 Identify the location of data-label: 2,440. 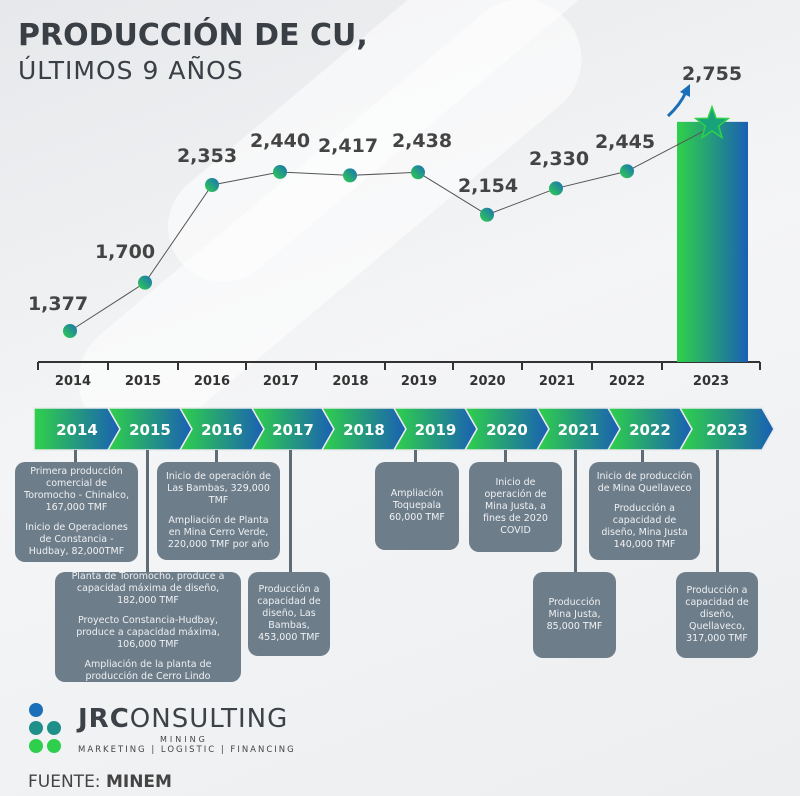
(280, 141).